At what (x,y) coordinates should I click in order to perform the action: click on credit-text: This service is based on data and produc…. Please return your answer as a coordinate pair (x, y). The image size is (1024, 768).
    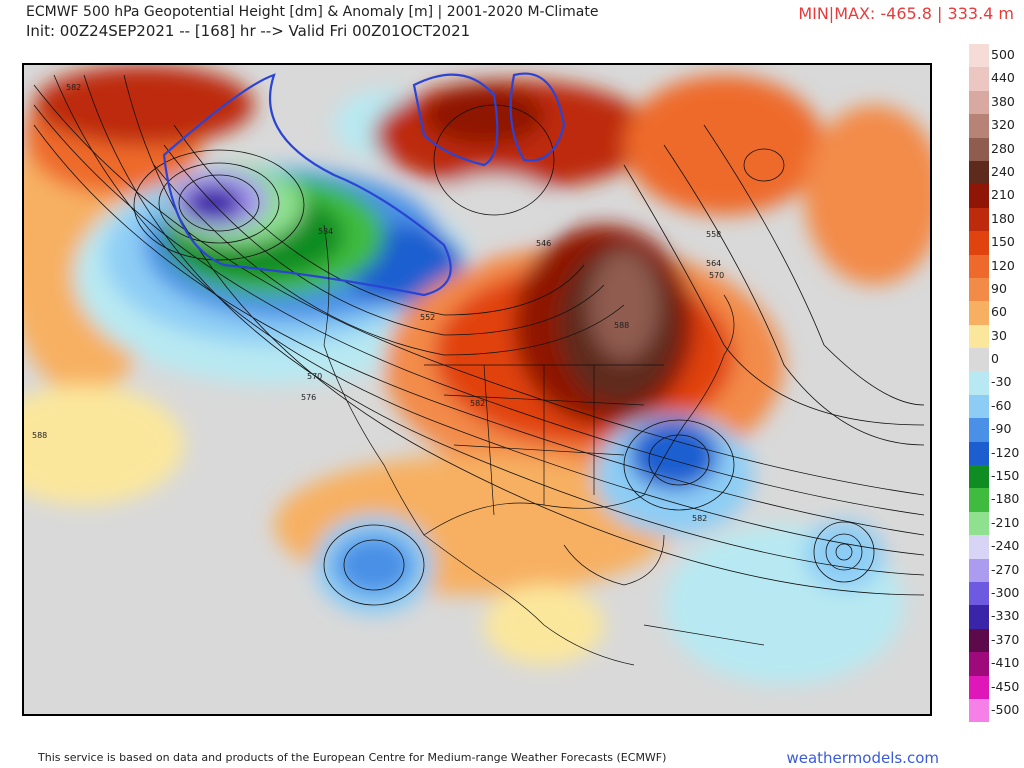
    Looking at the image, I should click on (352, 757).